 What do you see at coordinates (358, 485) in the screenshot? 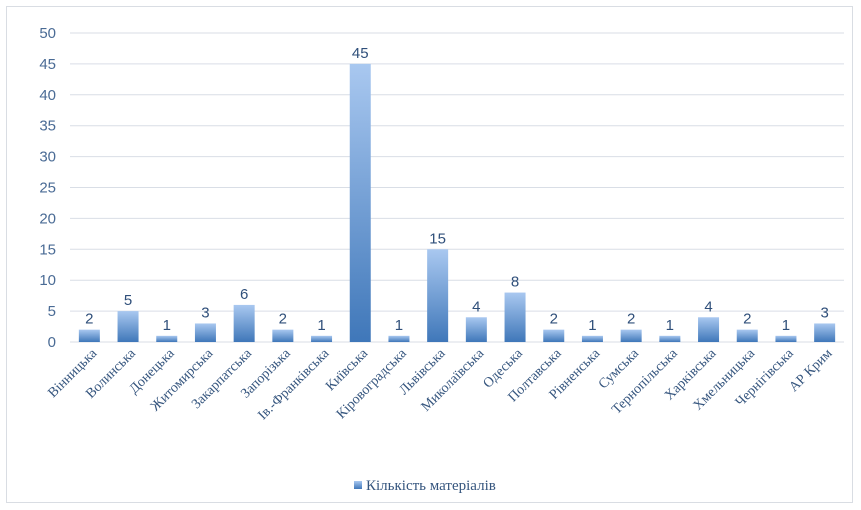
I see `legend-swatch` at bounding box center [358, 485].